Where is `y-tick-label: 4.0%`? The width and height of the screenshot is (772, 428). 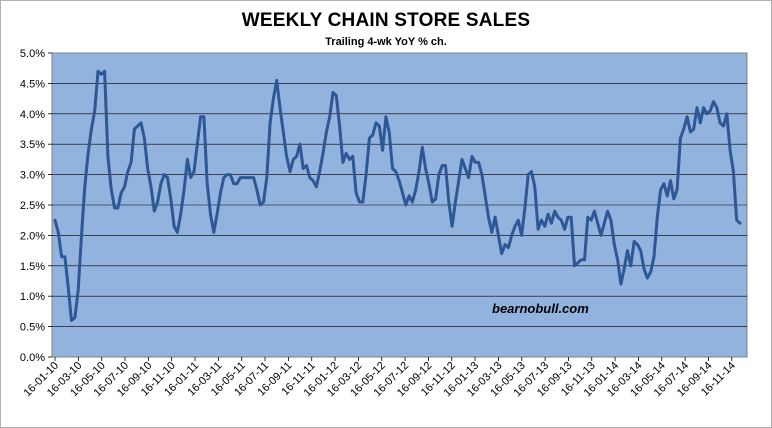 y-tick-label: 4.0% is located at coordinates (32, 115).